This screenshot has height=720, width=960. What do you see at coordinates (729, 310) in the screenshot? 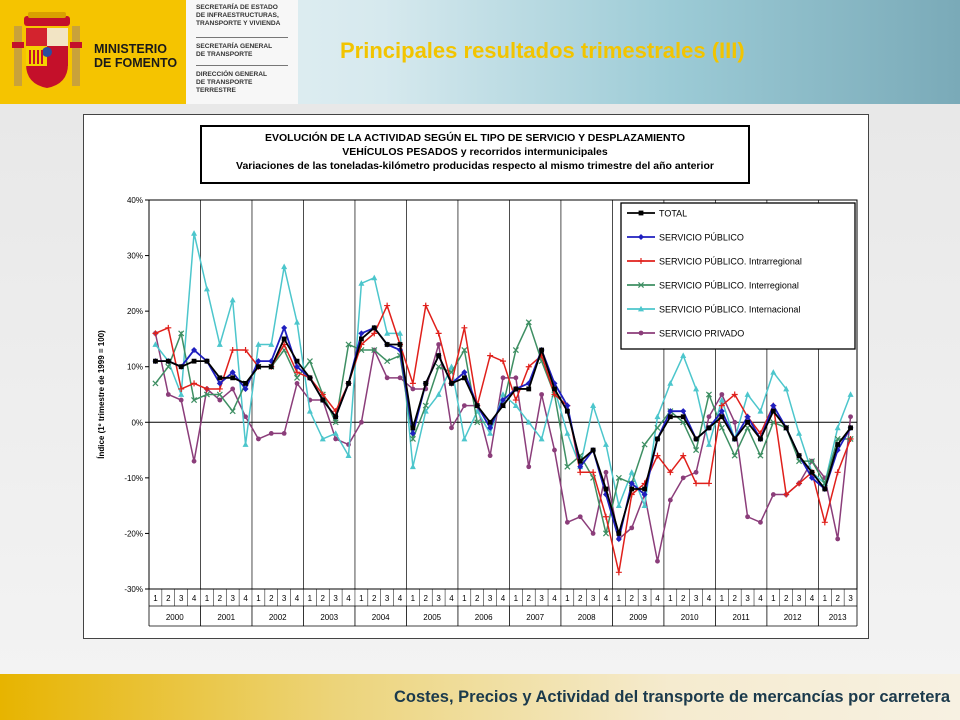
I see `legend-label: SERVICIO PÚBLICO. Internacional` at bounding box center [729, 310].